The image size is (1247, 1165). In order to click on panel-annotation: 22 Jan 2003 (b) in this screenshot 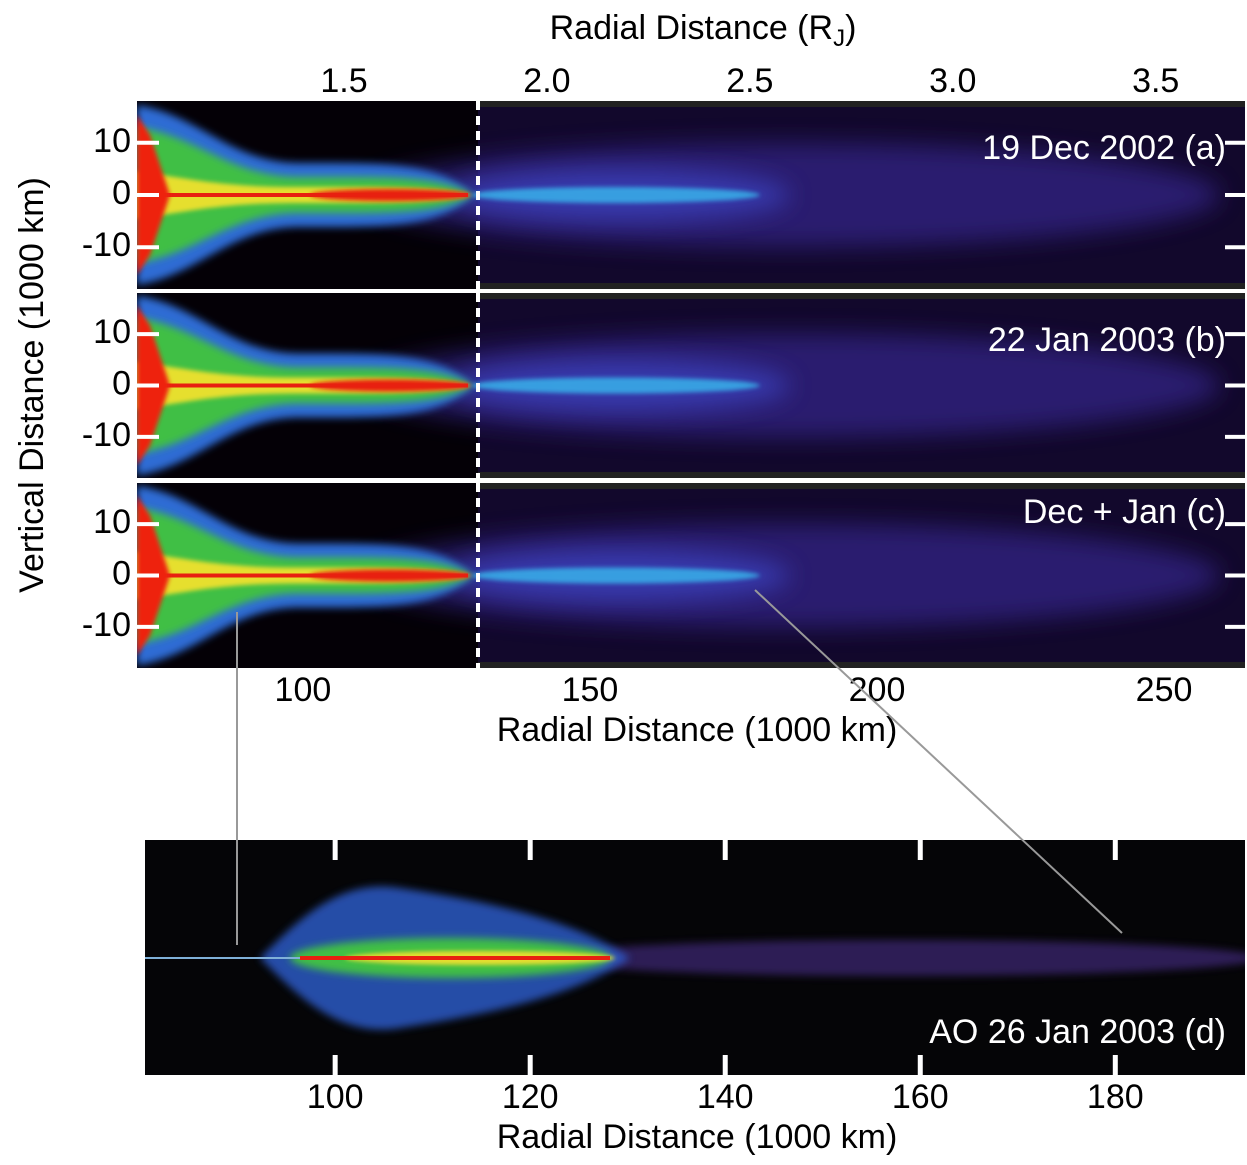, I will do `click(1107, 340)`.